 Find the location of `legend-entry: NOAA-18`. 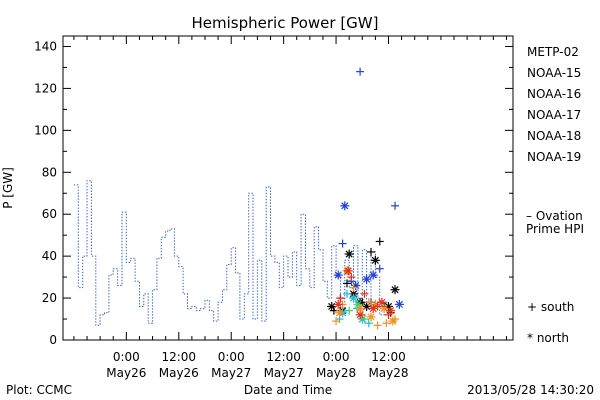

legend-entry: NOAA-18 is located at coordinates (554, 136).